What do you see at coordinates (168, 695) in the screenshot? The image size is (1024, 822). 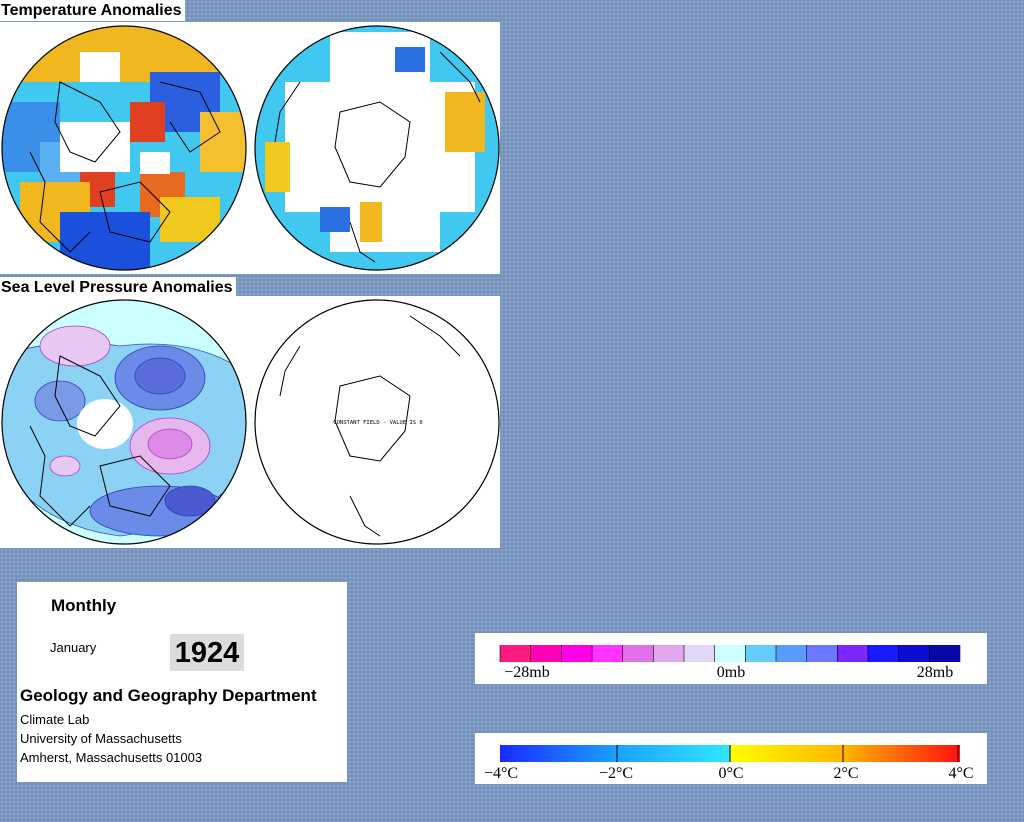 I see `department-name: Geology and Geography Department` at bounding box center [168, 695].